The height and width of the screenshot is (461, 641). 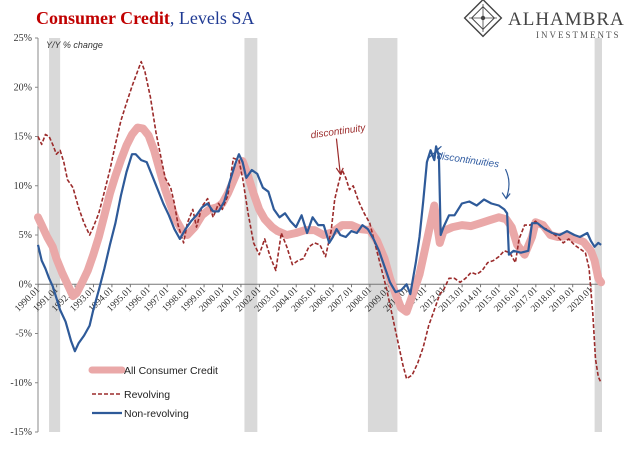 I want to click on logo: ALHAMBRA INVESTMENTS, so click(x=544, y=20).